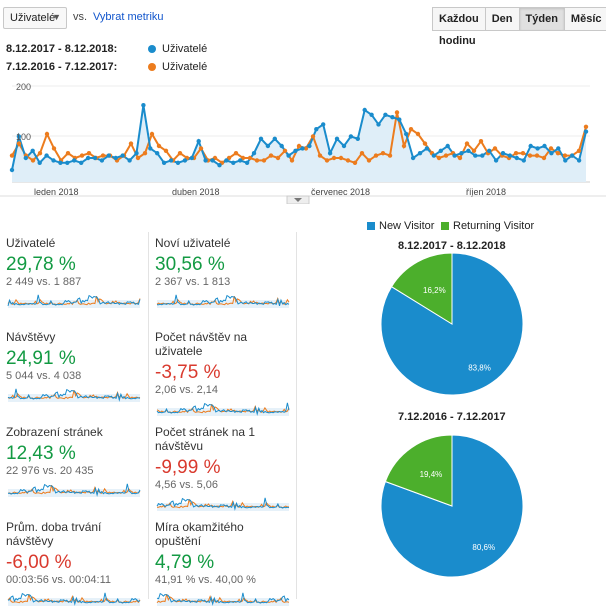 The width and height of the screenshot is (606, 613). Describe the element at coordinates (502, 19) in the screenshot. I see `day-button: Den` at that location.